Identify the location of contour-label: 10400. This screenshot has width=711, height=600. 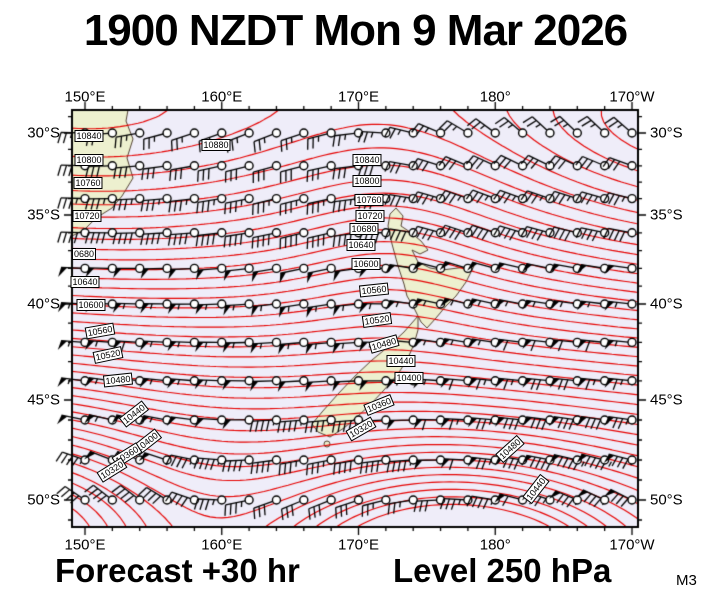
(409, 378).